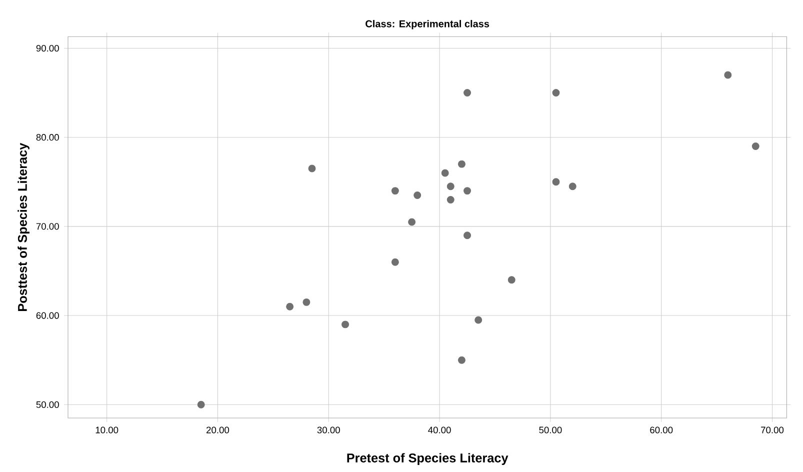  What do you see at coordinates (47, 404) in the screenshot?
I see `y-tick-label: 50.00` at bounding box center [47, 404].